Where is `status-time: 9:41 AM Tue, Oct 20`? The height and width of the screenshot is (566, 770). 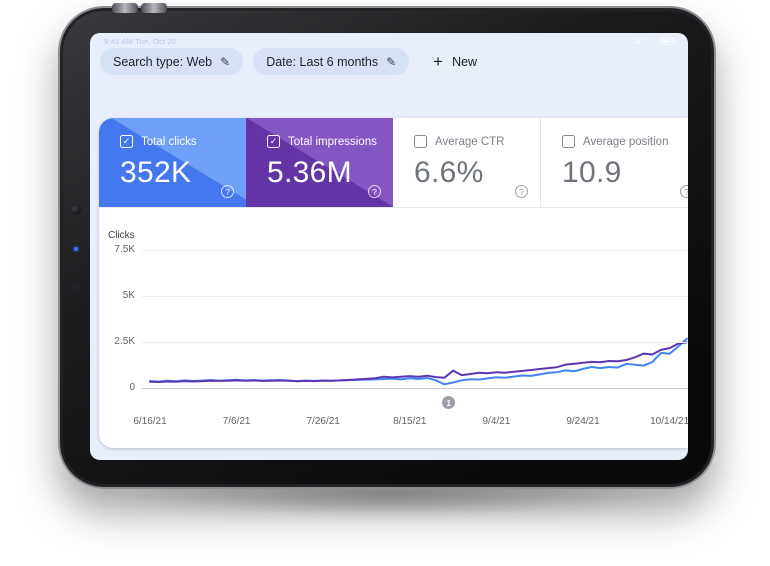 status-time: 9:41 AM Tue, Oct 20 is located at coordinates (140, 41).